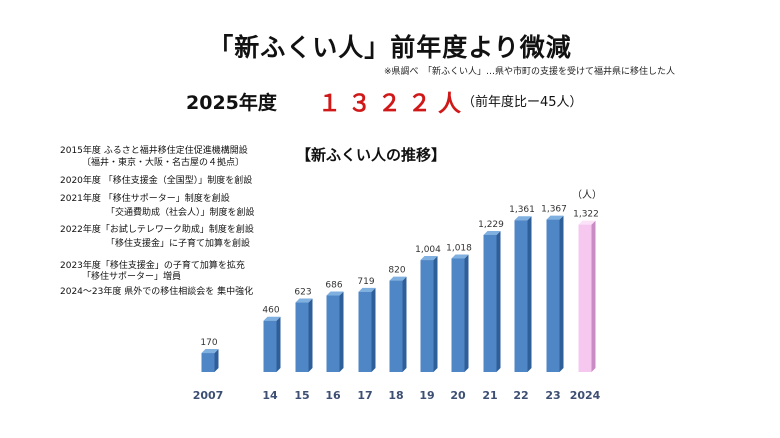 This screenshot has width=780, height=438. I want to click on bar-2024, so click(587, 296).